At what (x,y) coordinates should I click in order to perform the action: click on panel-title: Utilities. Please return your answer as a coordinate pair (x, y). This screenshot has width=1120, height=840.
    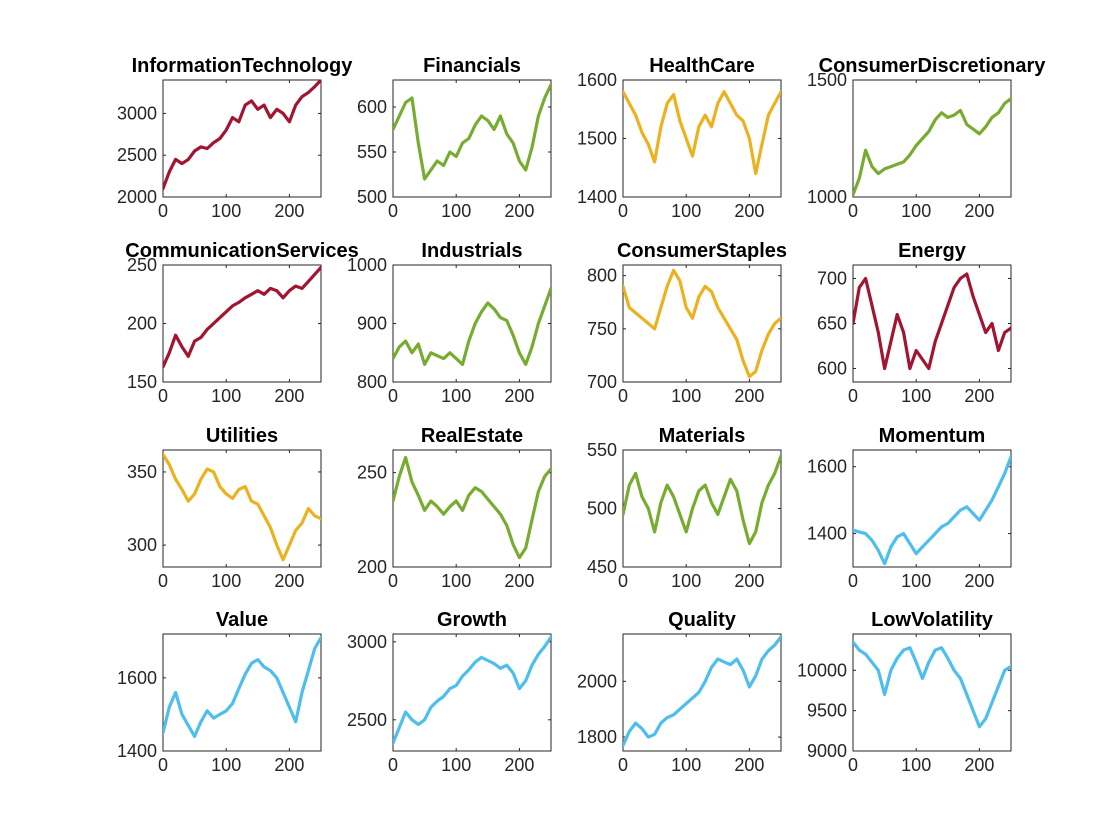
    Looking at the image, I should click on (242, 436).